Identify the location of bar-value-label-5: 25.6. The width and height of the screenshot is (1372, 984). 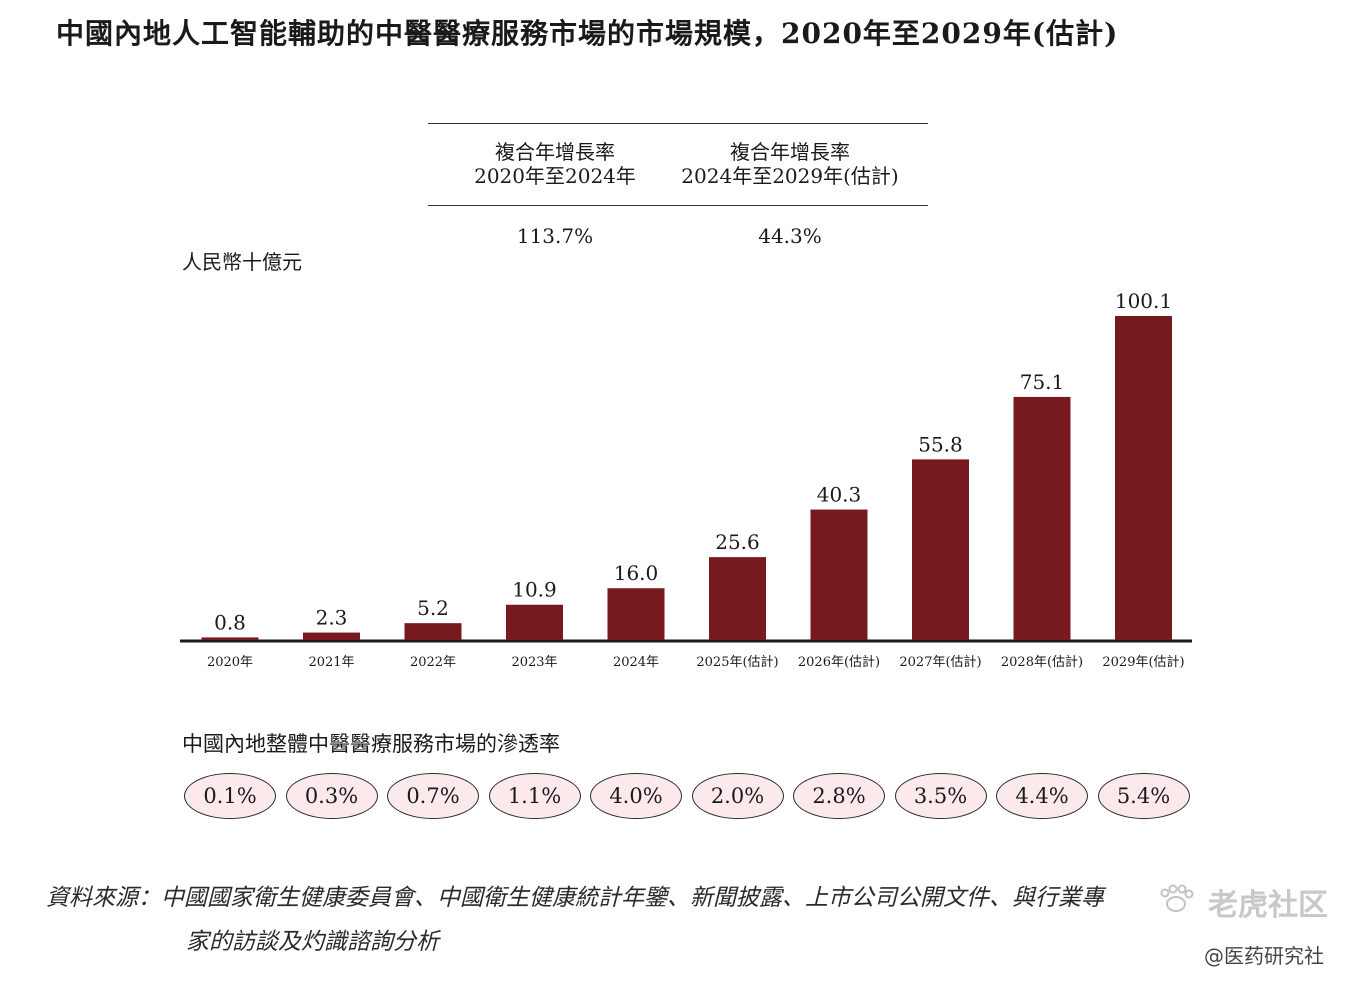
(737, 542).